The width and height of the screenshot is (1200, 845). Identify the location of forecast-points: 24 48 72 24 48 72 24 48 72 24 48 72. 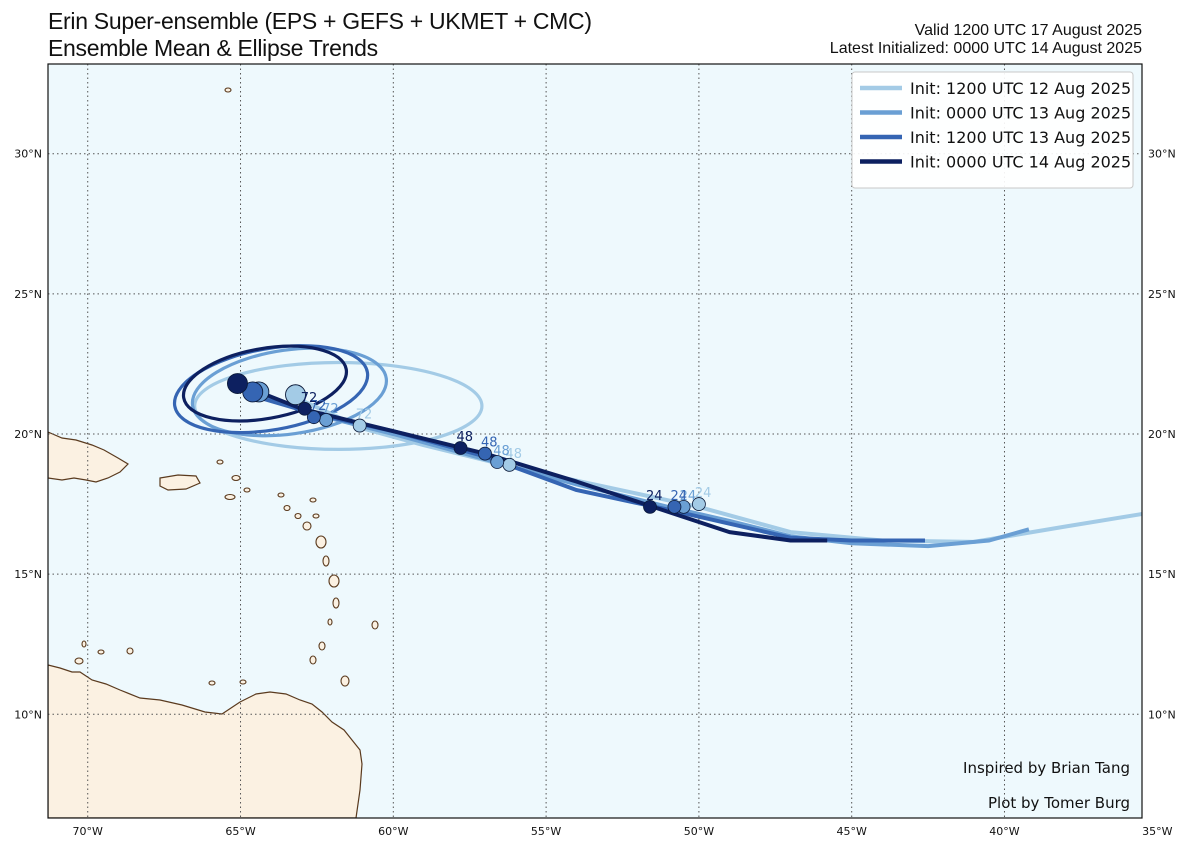
(469, 443).